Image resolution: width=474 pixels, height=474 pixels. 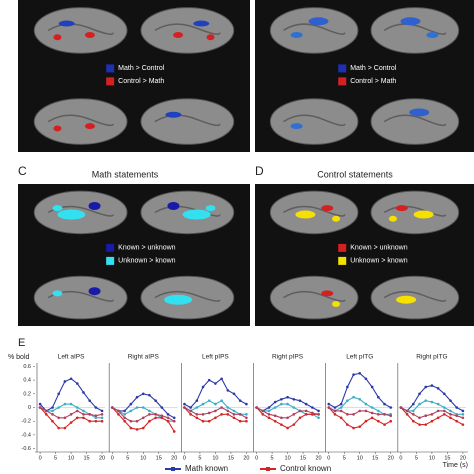 I want to click on subplot-title: Left pITG, so click(x=359, y=357).